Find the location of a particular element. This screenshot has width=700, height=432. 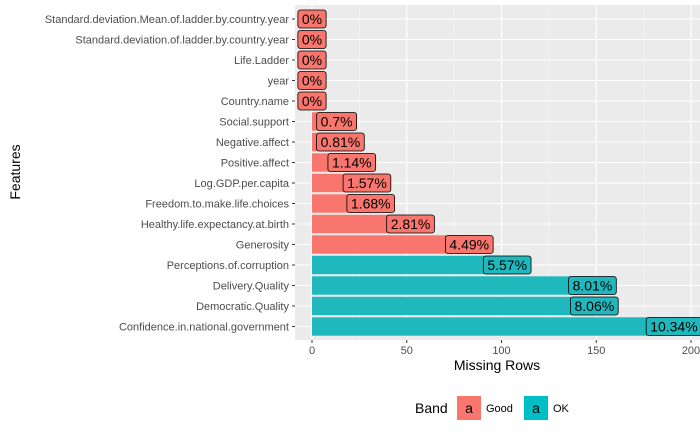

bar-data-label: 2.81% is located at coordinates (411, 224).